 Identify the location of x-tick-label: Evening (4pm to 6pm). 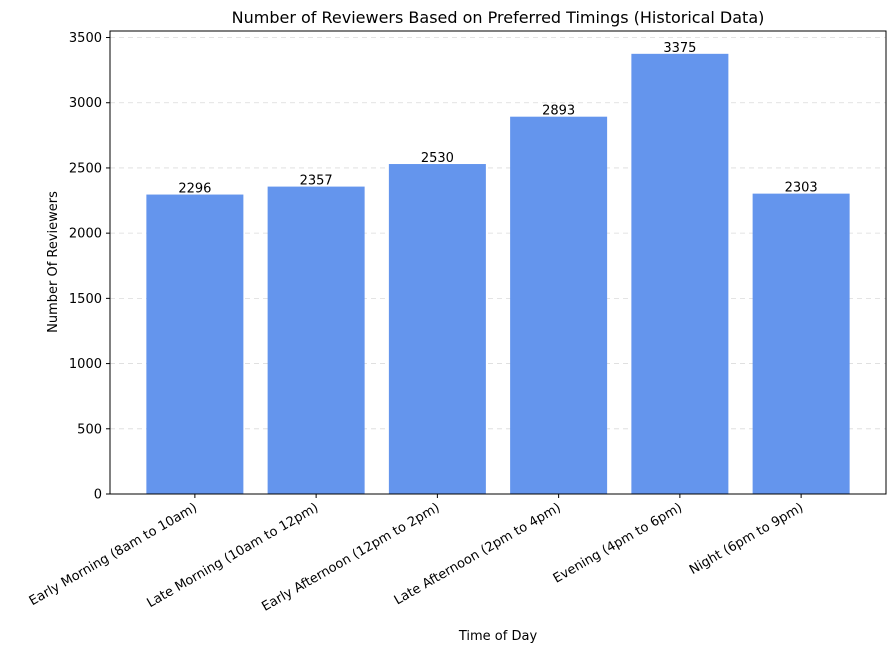
(618, 543).